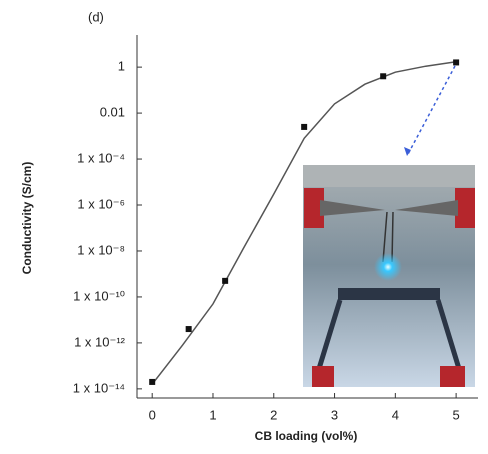  Describe the element at coordinates (152, 414) in the screenshot. I see `x-tick-label: 0` at that location.